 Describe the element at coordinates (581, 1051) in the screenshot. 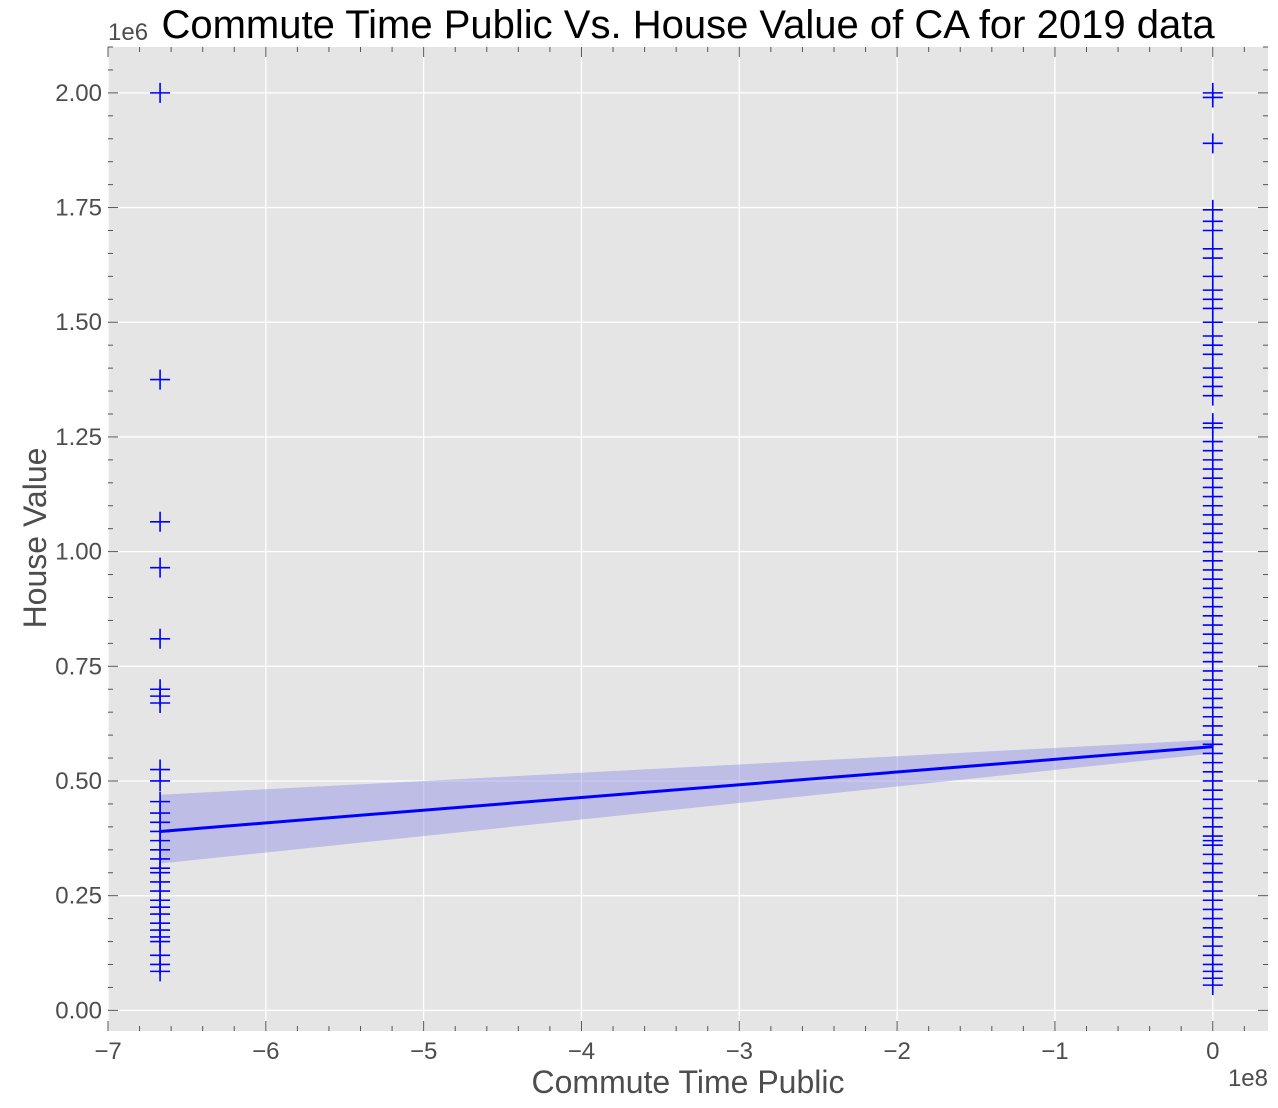

I see `x-tick-label: −4` at that location.